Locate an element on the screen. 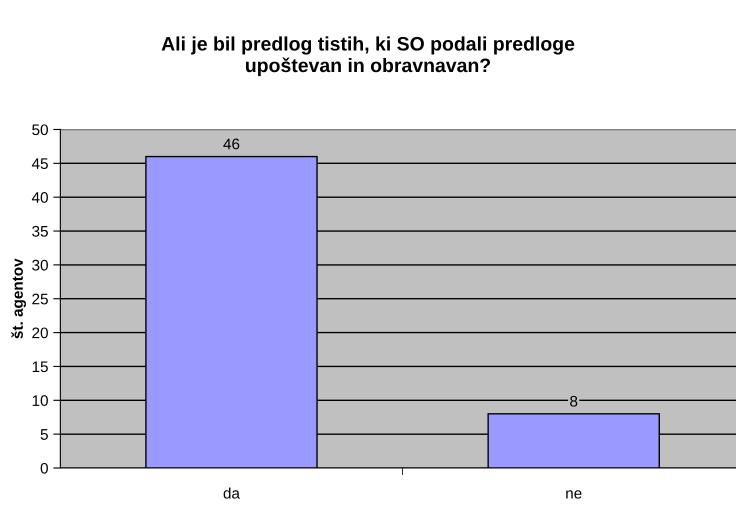 This screenshot has width=736, height=520. y-tick-label: 50 is located at coordinates (40, 130).